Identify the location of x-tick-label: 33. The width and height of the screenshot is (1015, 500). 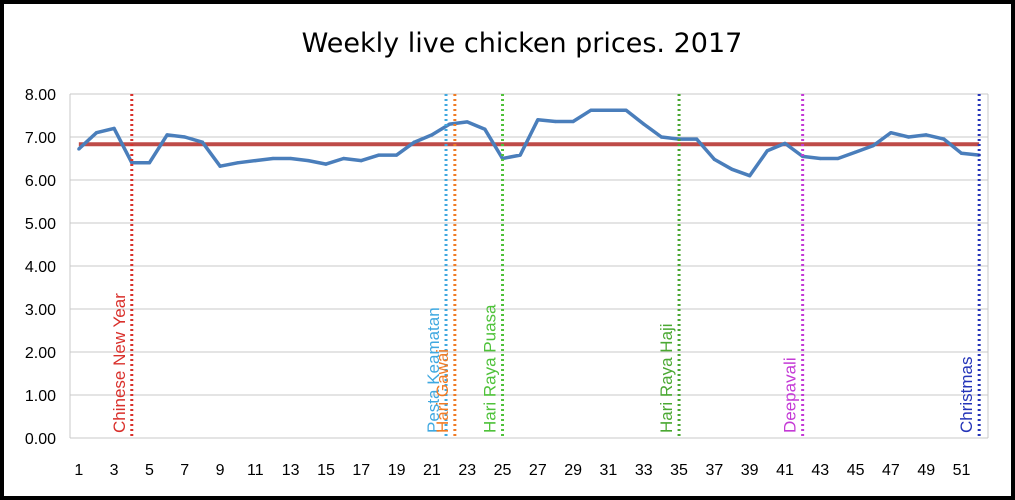
(644, 470).